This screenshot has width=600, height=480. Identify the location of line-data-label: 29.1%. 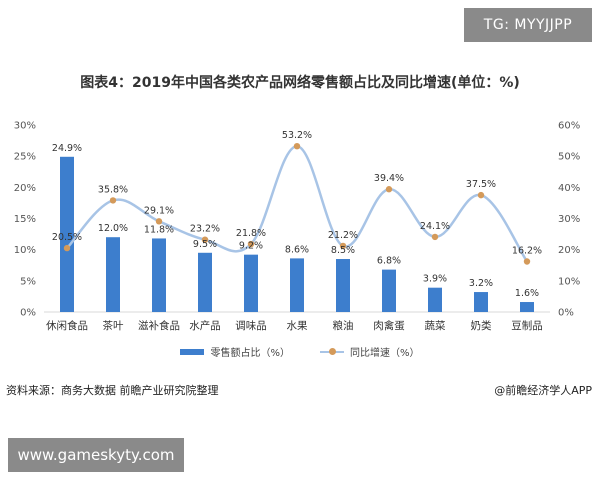
(159, 210).